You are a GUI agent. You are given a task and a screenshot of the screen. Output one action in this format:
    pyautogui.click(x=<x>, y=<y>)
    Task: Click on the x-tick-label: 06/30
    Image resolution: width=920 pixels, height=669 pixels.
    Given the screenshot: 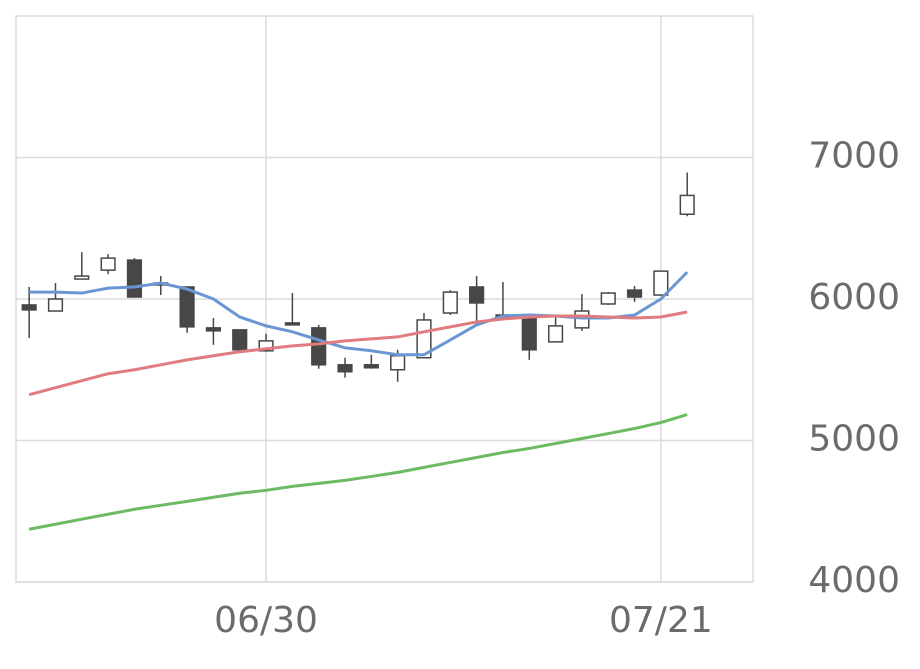 What is the action you would take?
    pyautogui.click(x=266, y=620)
    